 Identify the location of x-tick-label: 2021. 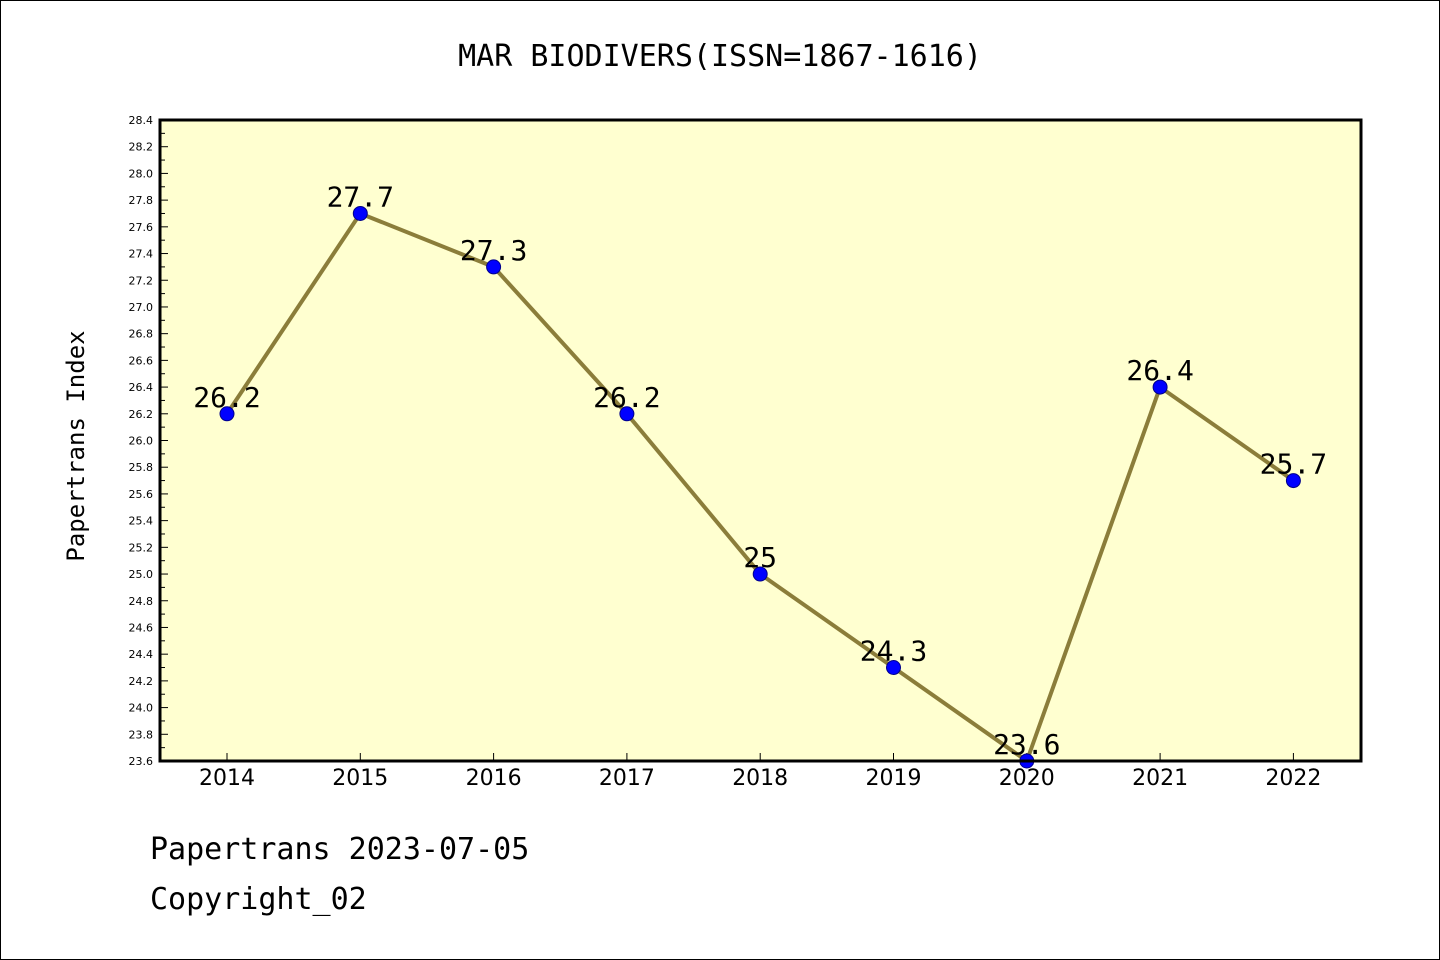
(1160, 778).